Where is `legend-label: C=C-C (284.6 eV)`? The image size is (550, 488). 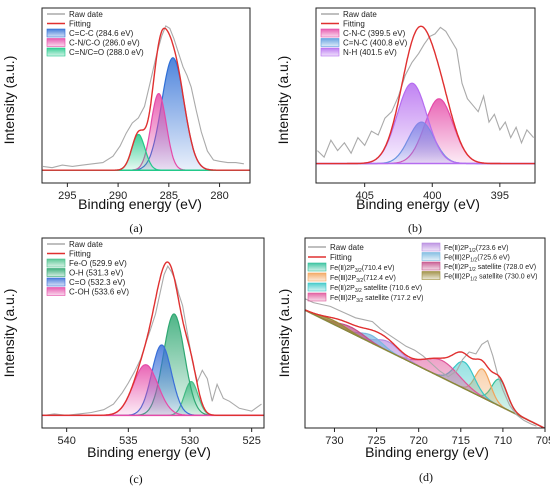 legend-label: C=C-C (284.6 eV) is located at coordinates (101, 33).